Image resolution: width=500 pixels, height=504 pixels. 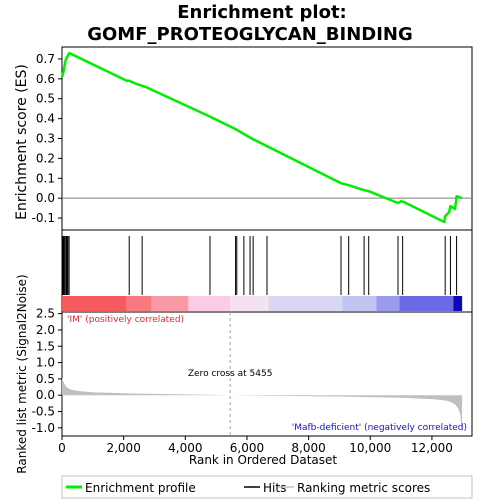 I want to click on es-y-axis-label: Enrichment score (ES), so click(x=22, y=142).